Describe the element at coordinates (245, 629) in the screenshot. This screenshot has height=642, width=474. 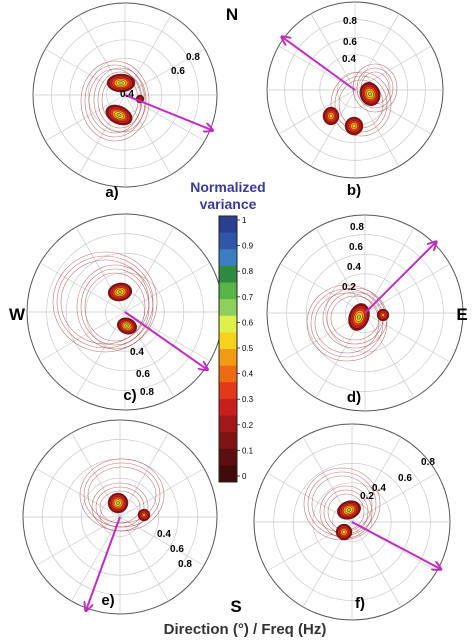
I see `x-axis-label: Direction (°) / Freq (Hz)` at that location.